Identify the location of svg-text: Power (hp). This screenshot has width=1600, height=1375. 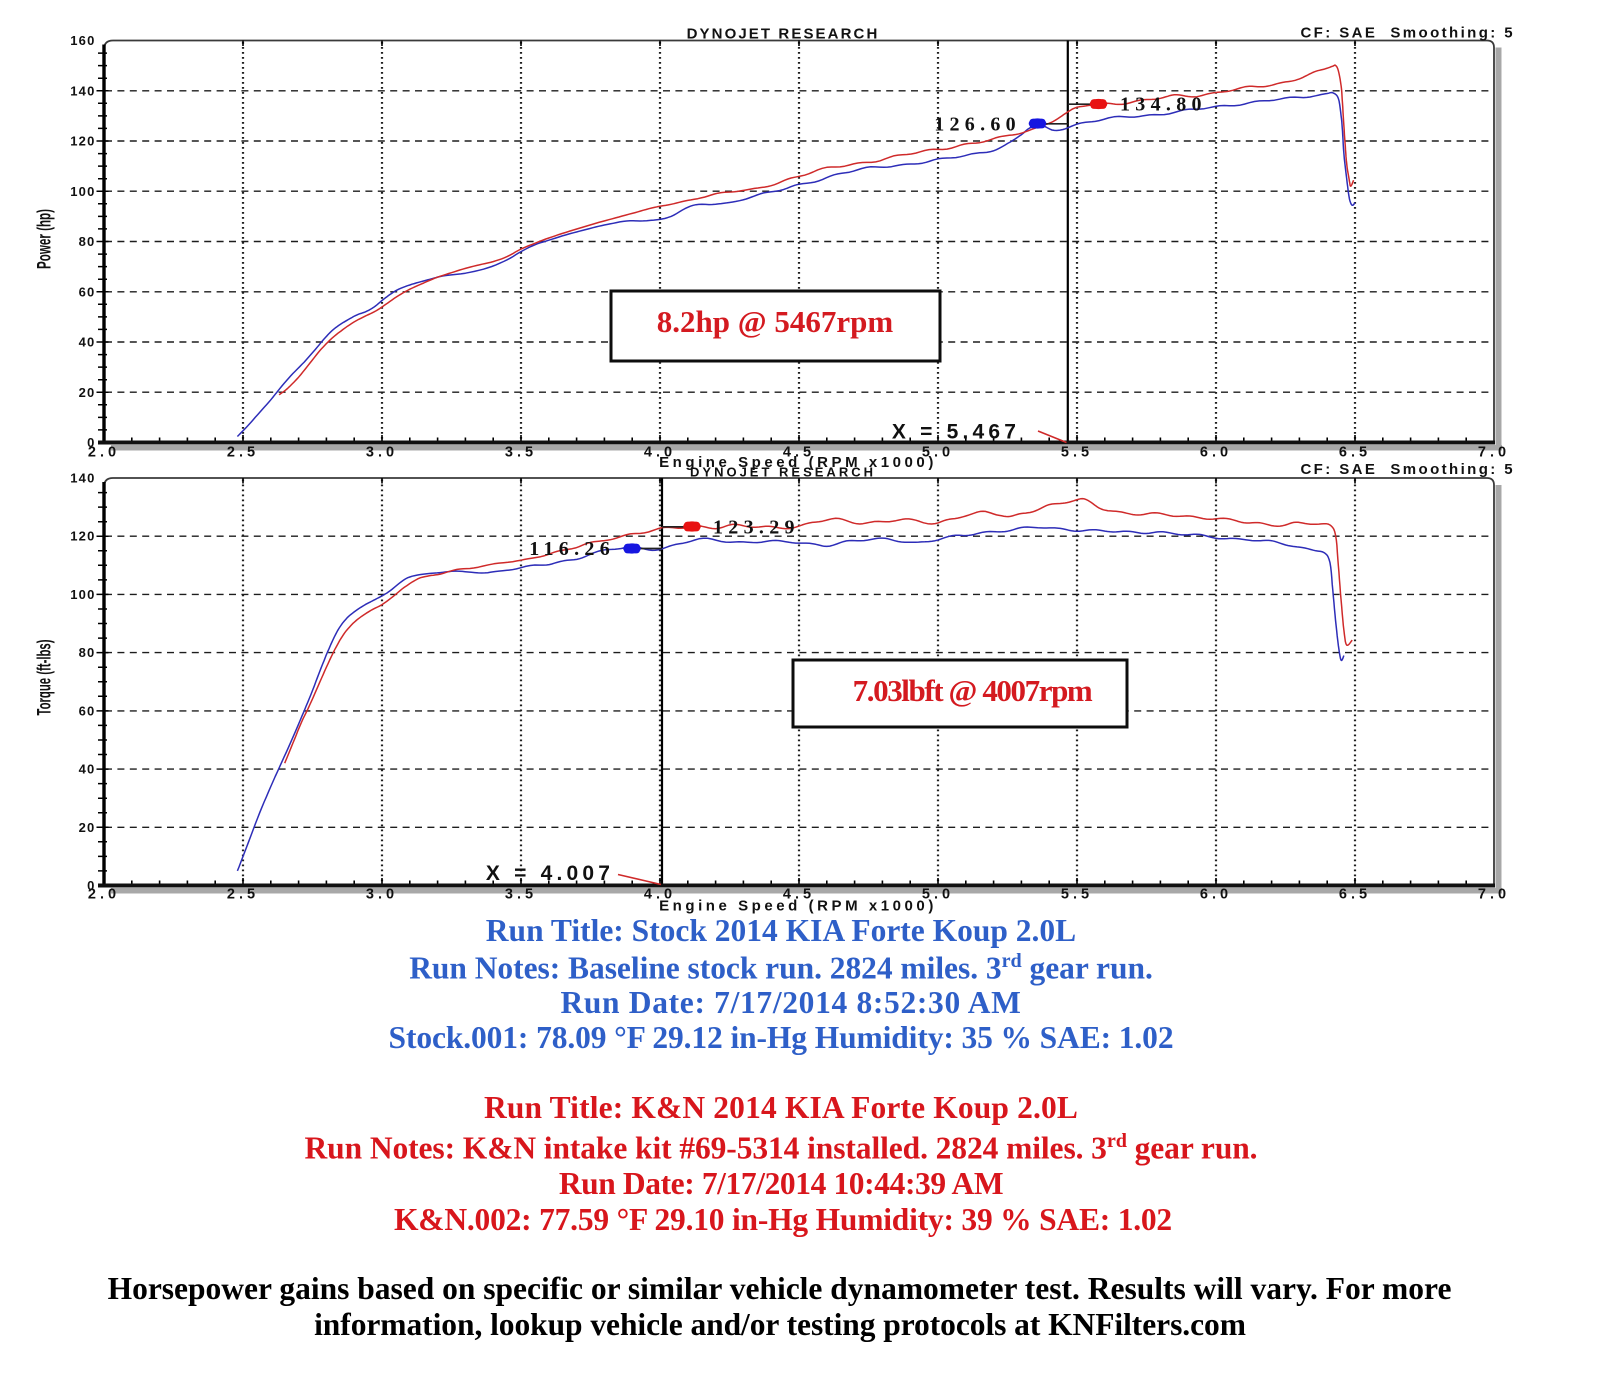
(45, 239).